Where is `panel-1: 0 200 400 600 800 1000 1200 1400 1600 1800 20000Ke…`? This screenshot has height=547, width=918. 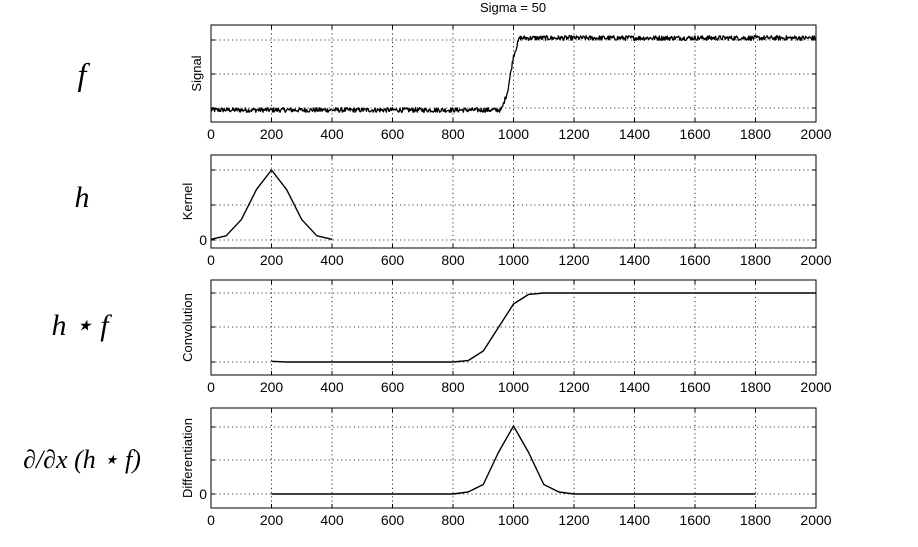
panel-1: 0 200 400 600 800 1000 1200 1400 1600 1800 20000Ke… is located at coordinates (506, 211).